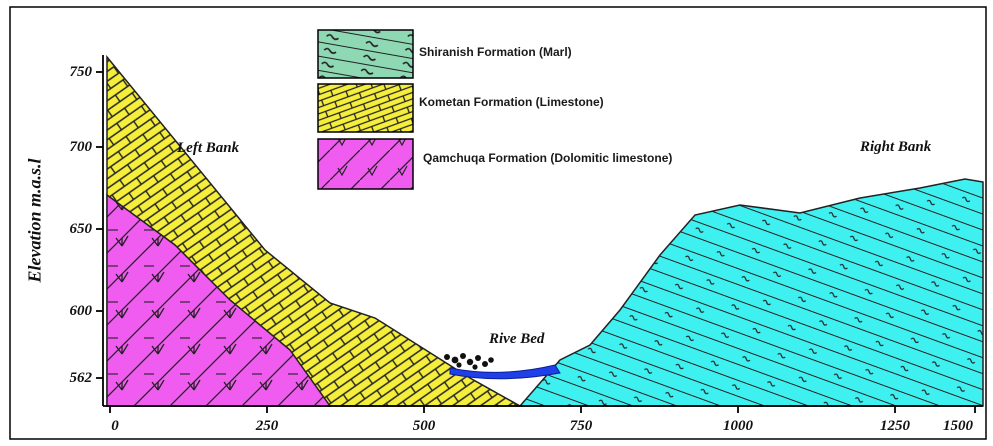  Describe the element at coordinates (542, 409) in the screenshot. I see `x-tick-marks` at that location.